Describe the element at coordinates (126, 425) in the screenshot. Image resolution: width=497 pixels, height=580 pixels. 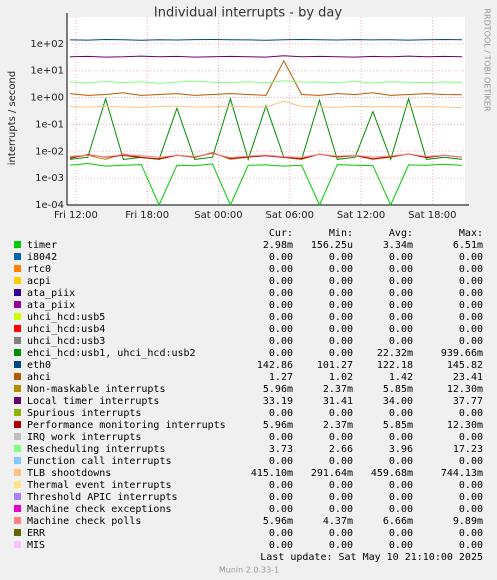
I see `legend-label: Performance monitoring interrupts` at that location.